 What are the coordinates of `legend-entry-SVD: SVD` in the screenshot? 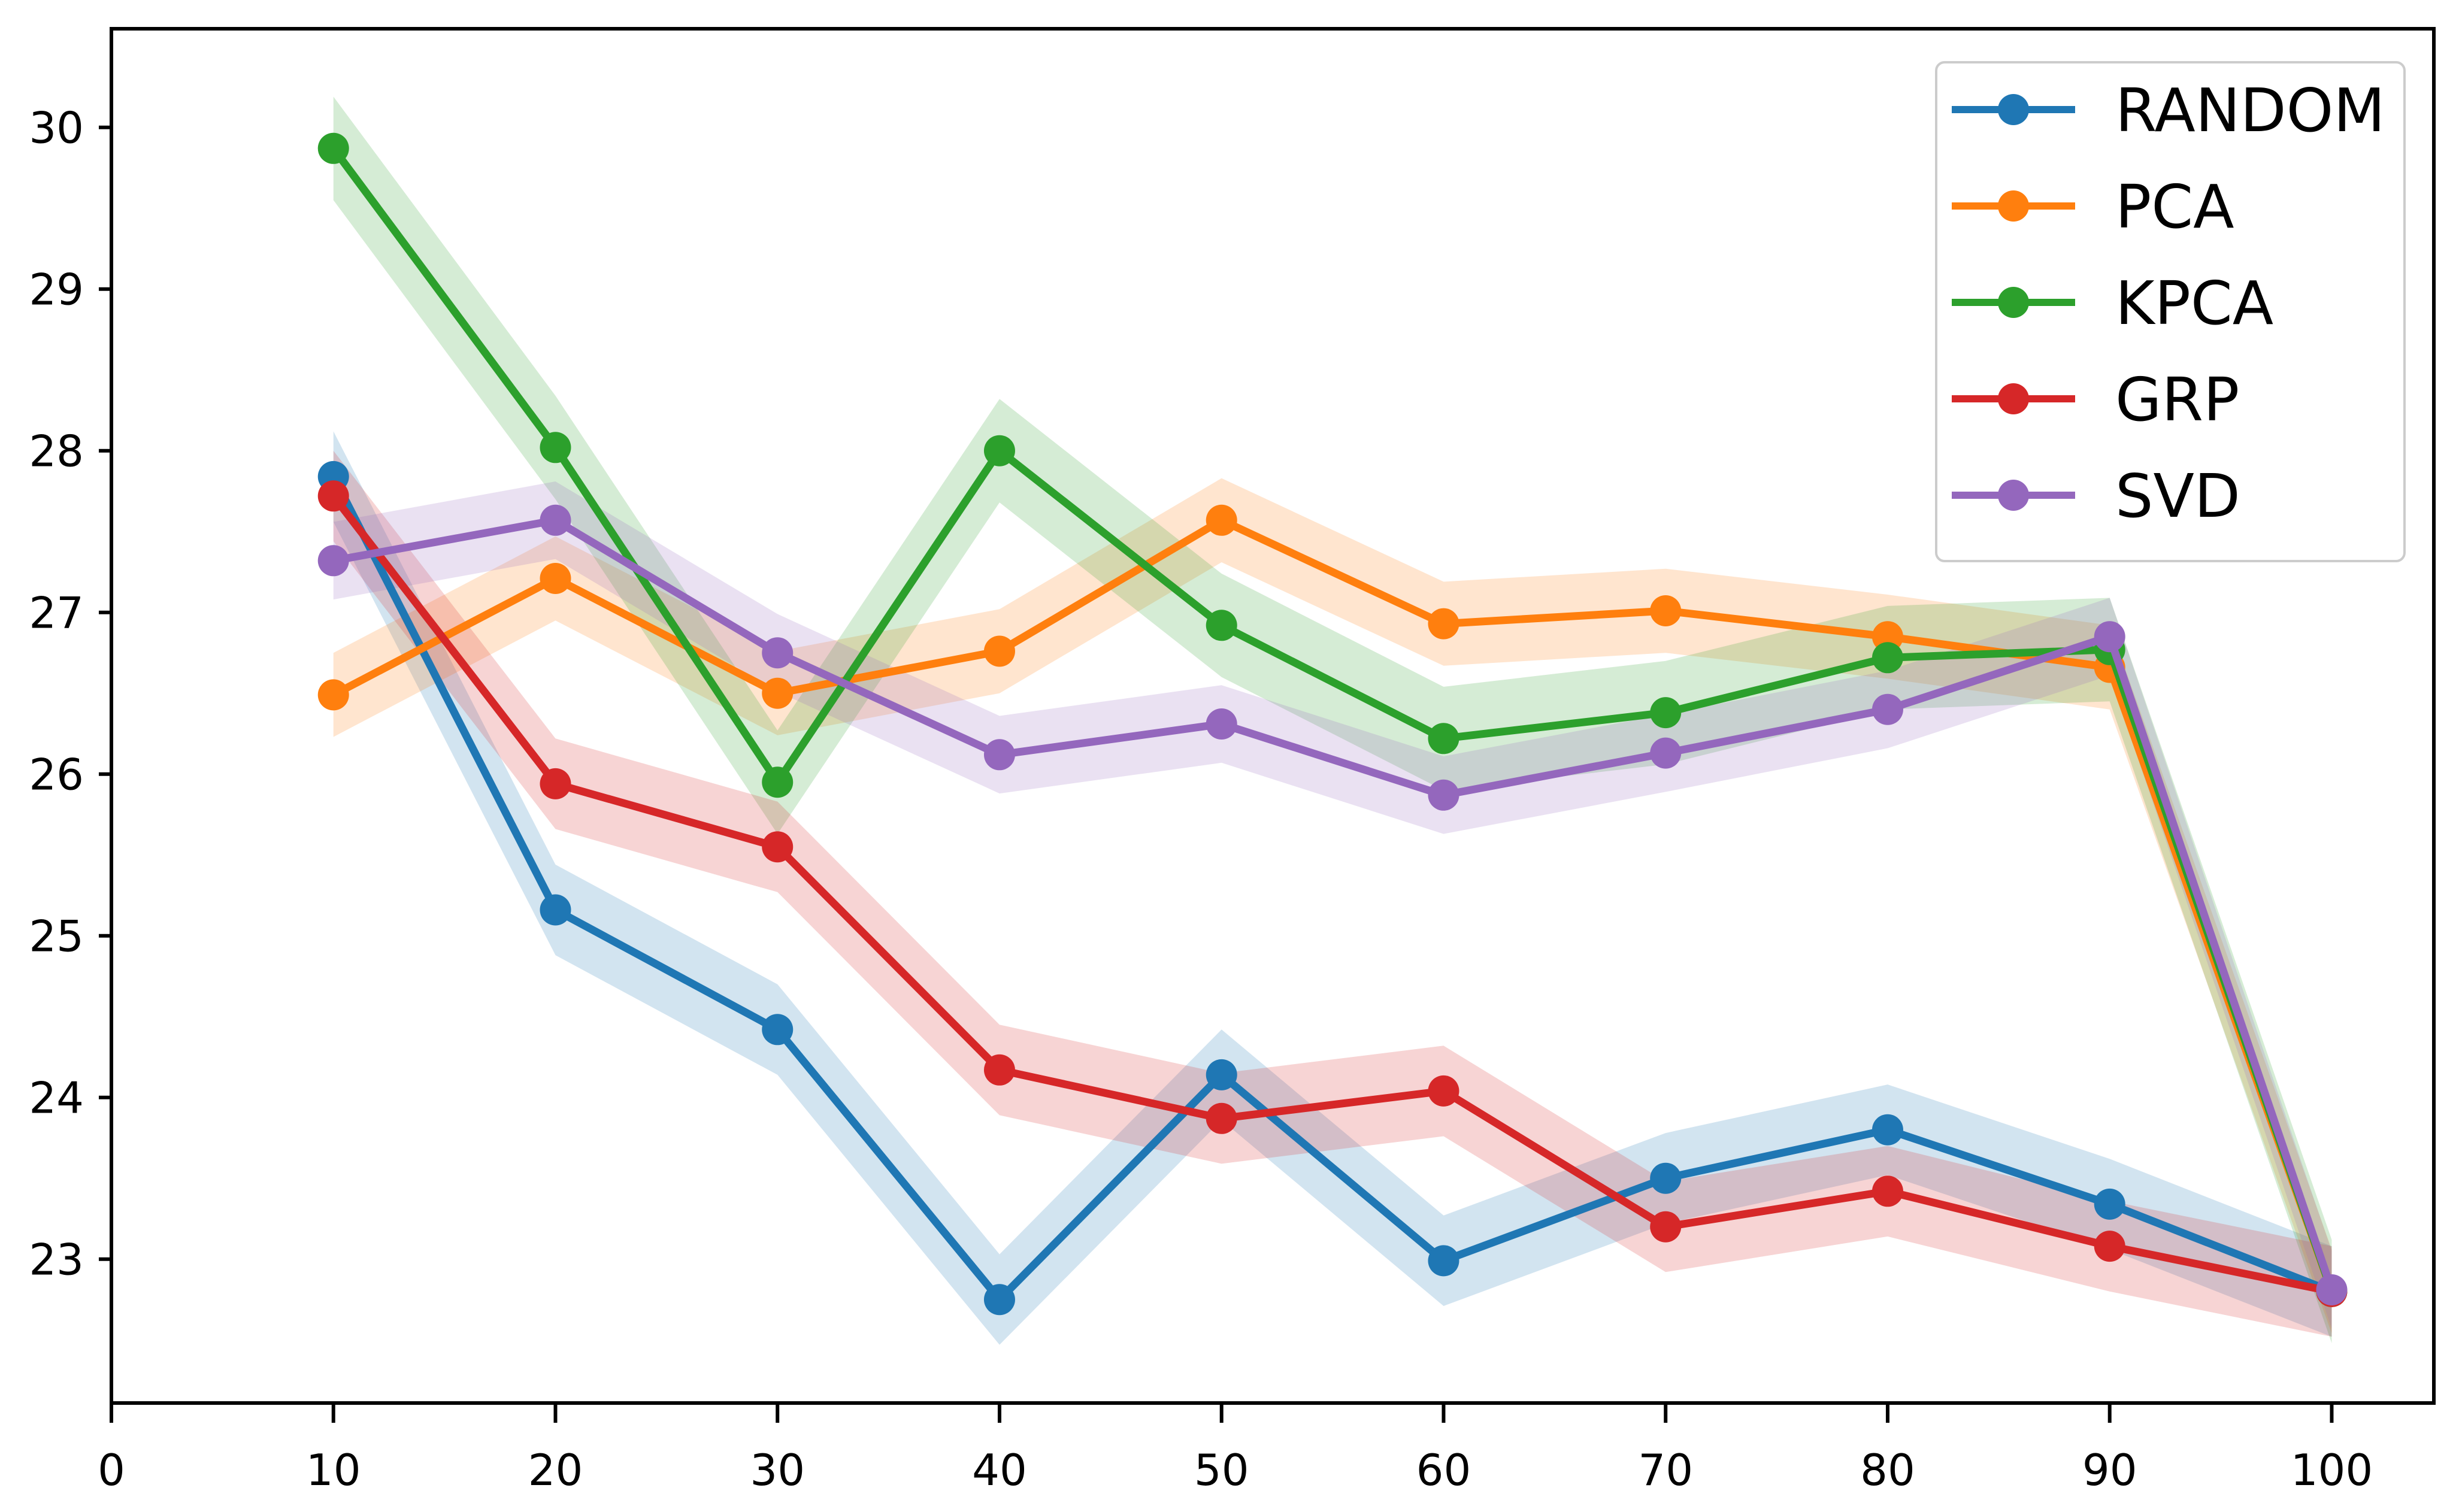 It's located at (2177, 496).